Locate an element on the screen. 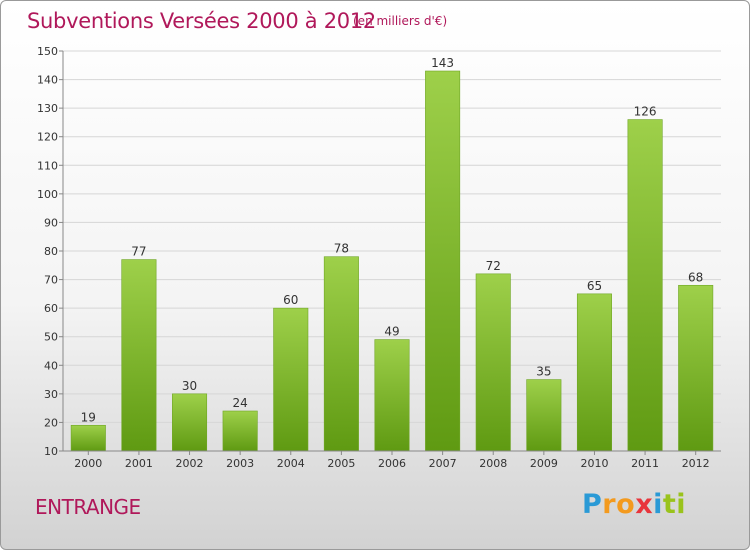 This screenshot has height=550, width=750. y-tick-label: 80 is located at coordinates (51, 251).